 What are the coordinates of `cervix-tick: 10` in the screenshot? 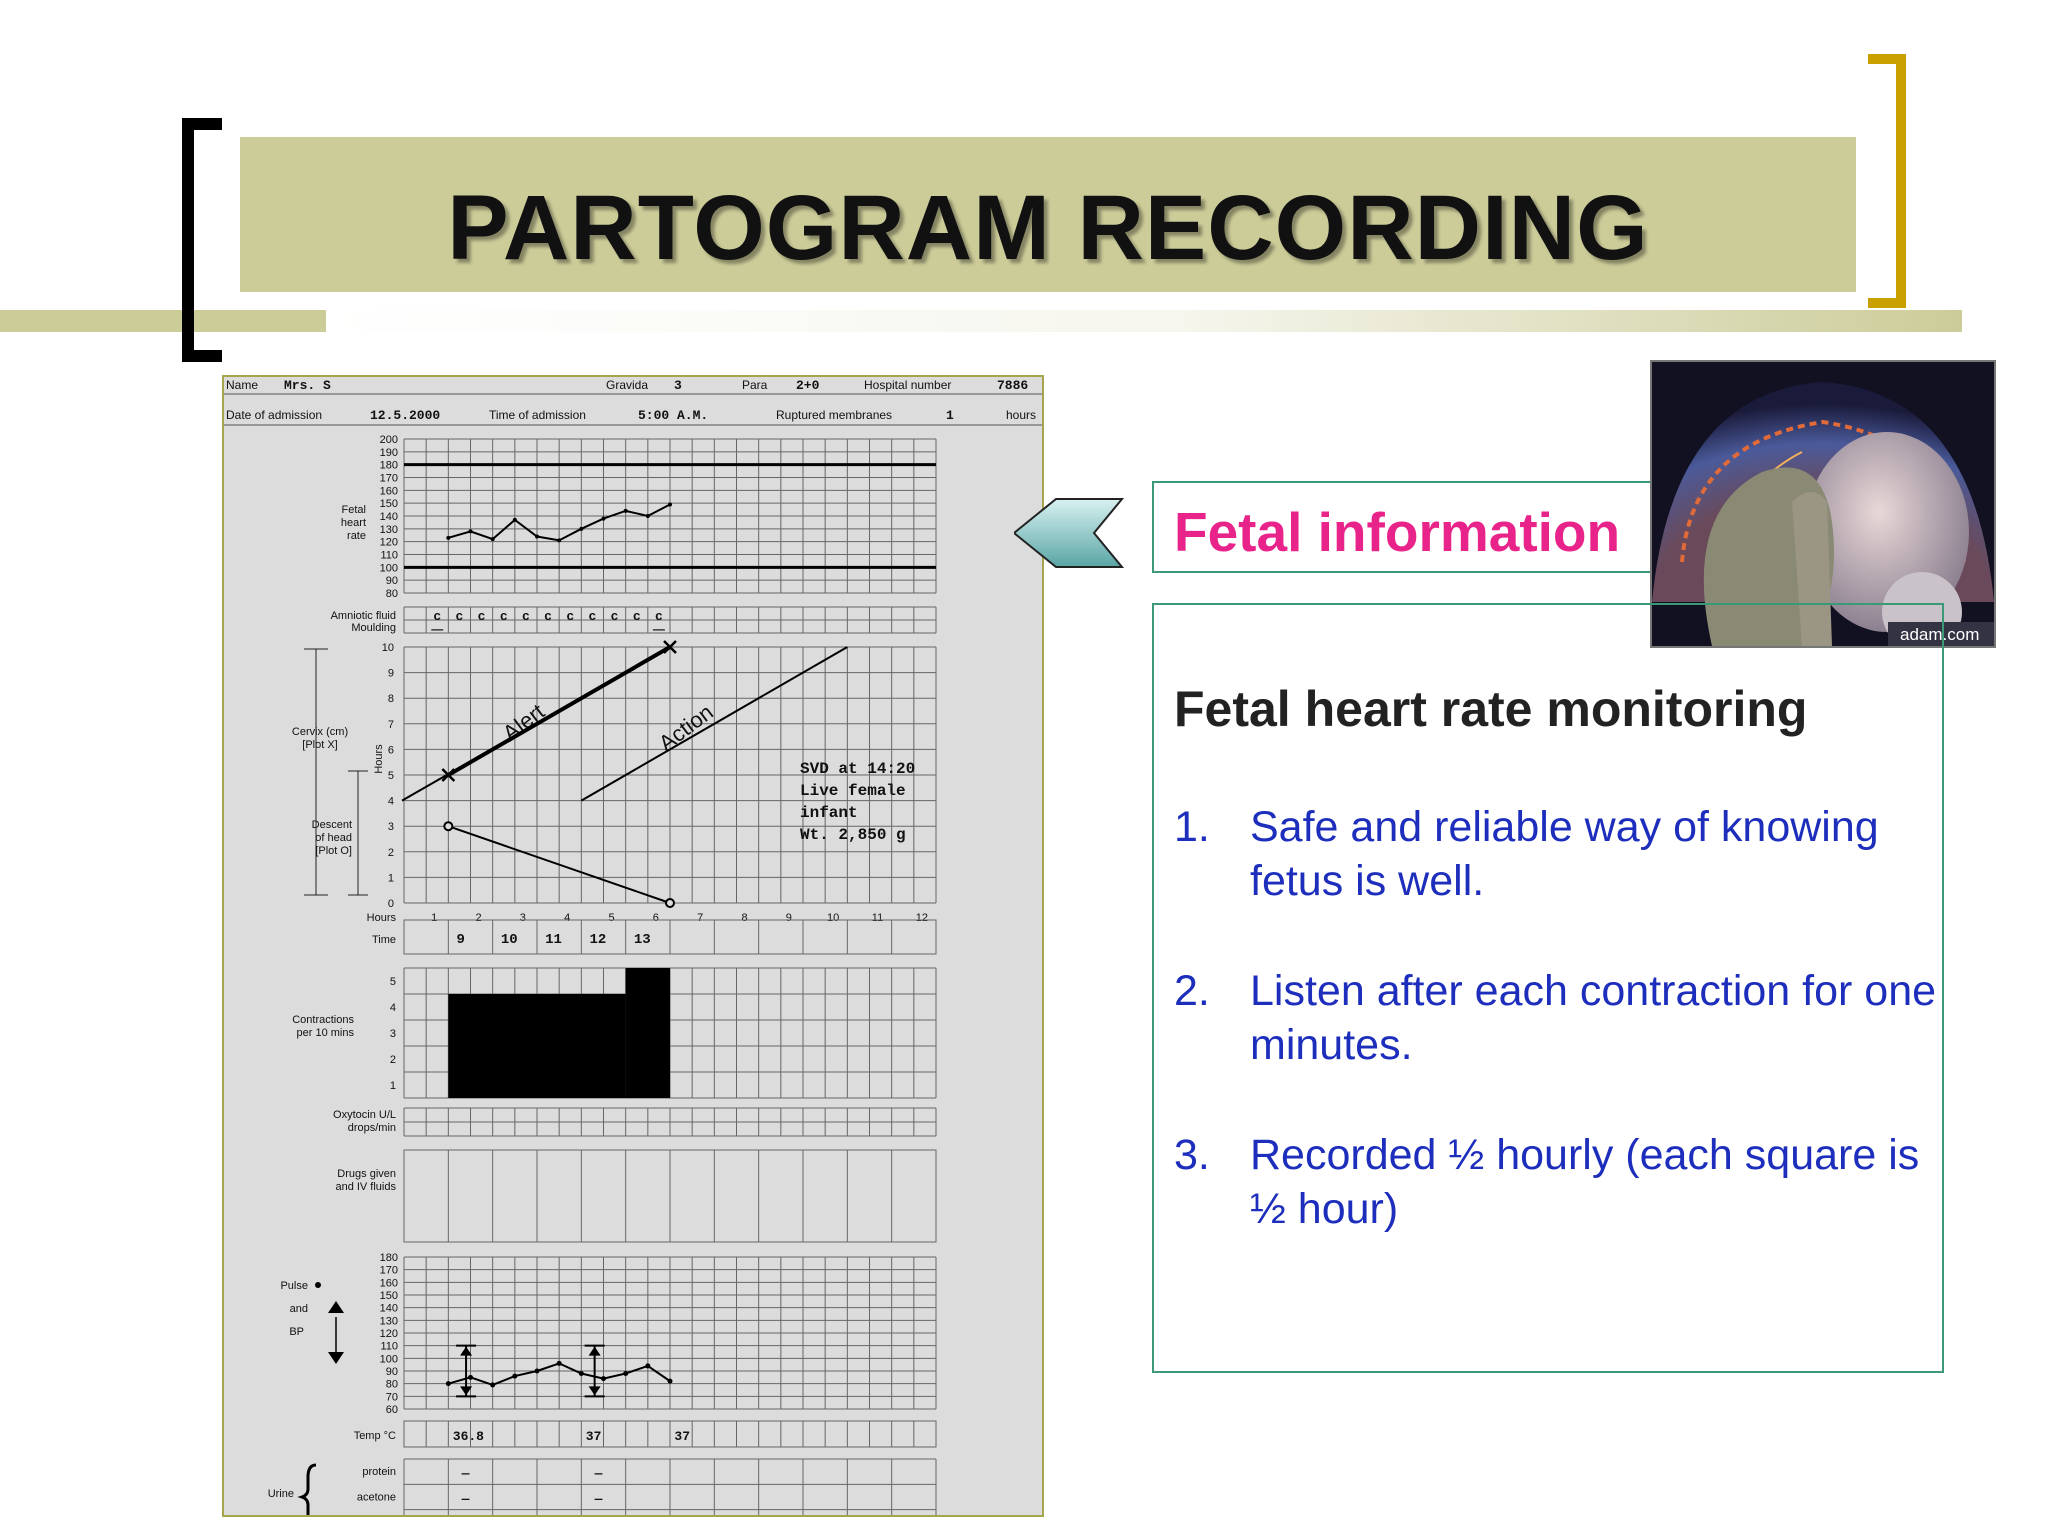 It's located at (388, 648).